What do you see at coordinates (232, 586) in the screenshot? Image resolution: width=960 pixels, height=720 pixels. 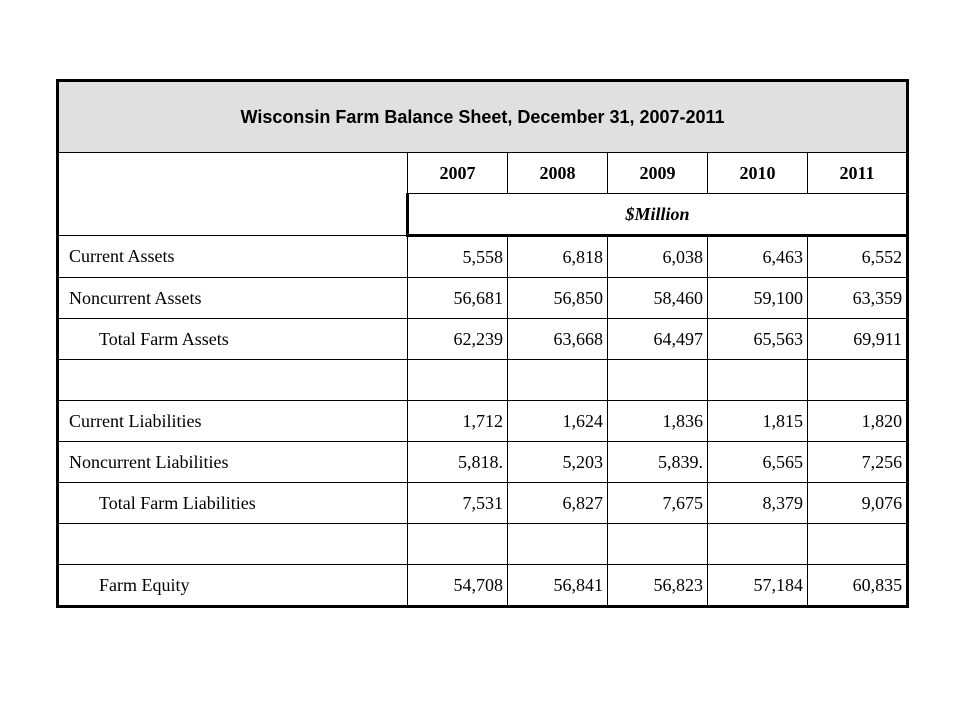 I see `row-label: Farm Equity` at bounding box center [232, 586].